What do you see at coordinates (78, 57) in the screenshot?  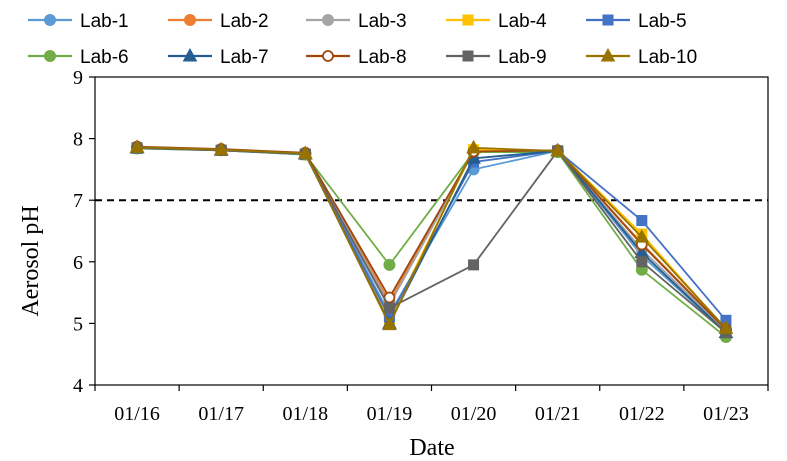 I see `legend-item-lab-6: Lab-6` at bounding box center [78, 57].